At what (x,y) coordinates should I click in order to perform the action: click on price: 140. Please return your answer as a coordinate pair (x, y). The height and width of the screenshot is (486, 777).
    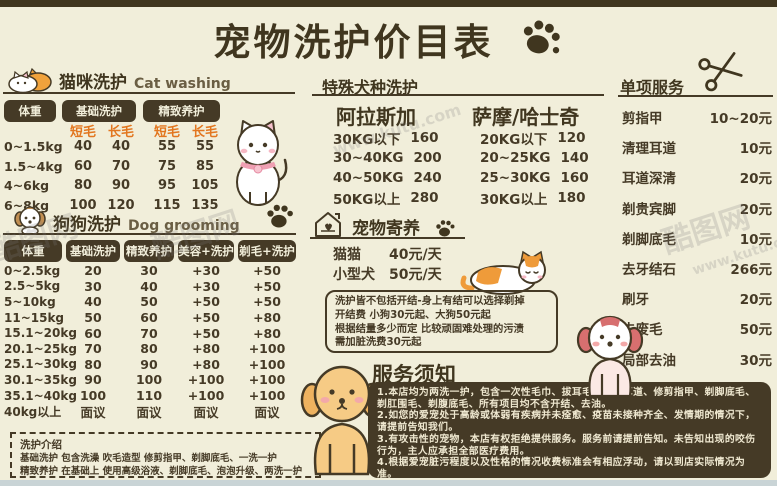
    Looking at the image, I should click on (574, 158).